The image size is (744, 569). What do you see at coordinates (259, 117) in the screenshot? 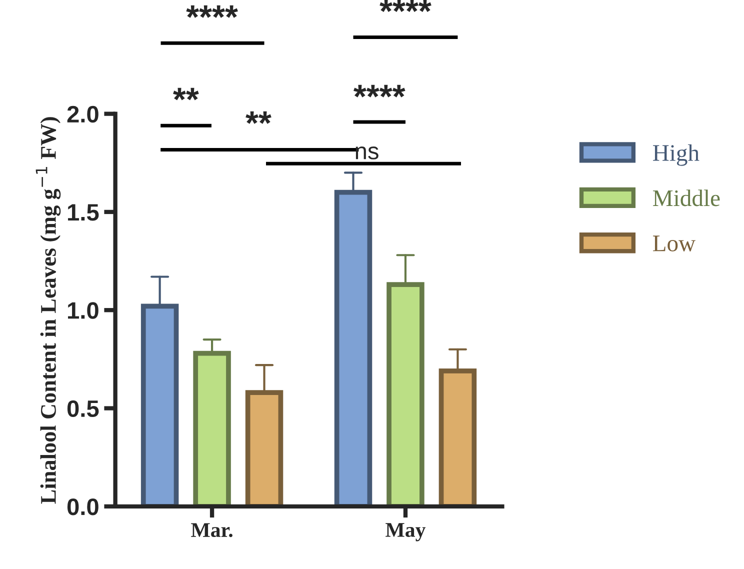
I see `annotation: **` at bounding box center [259, 117].